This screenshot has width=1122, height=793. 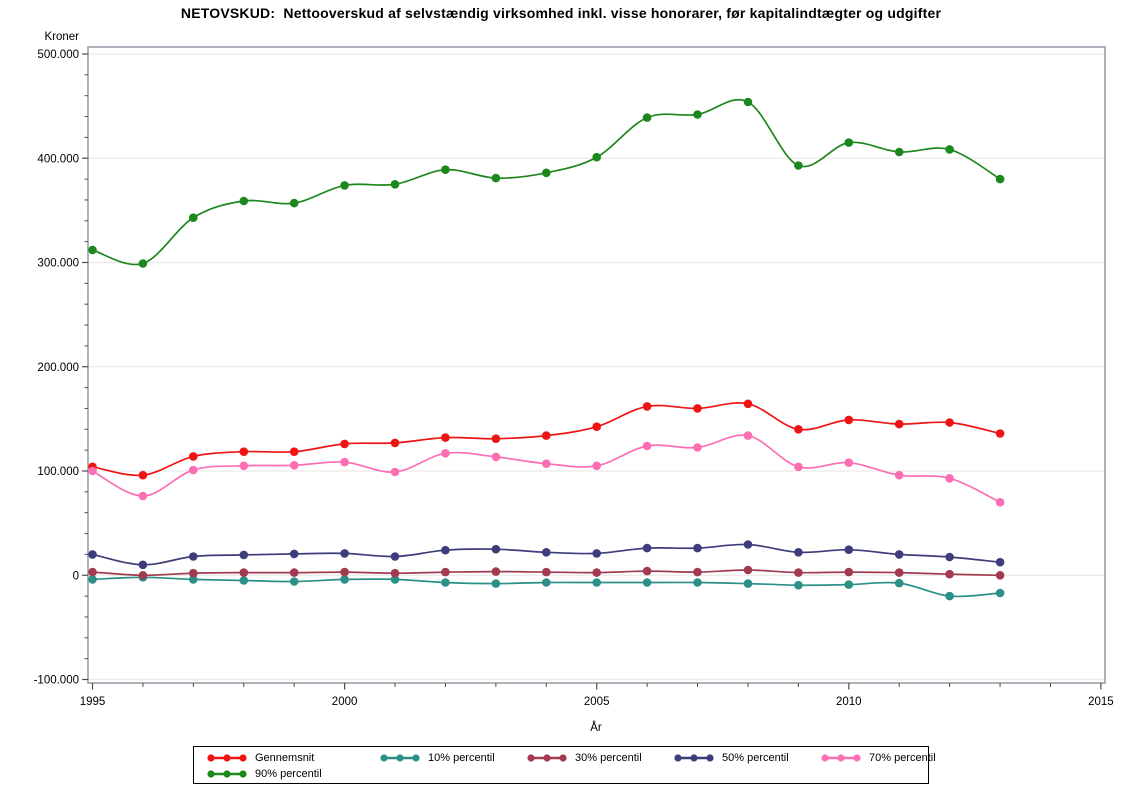 What do you see at coordinates (597, 702) in the screenshot?
I see `x-tick-label: 2005` at bounding box center [597, 702].